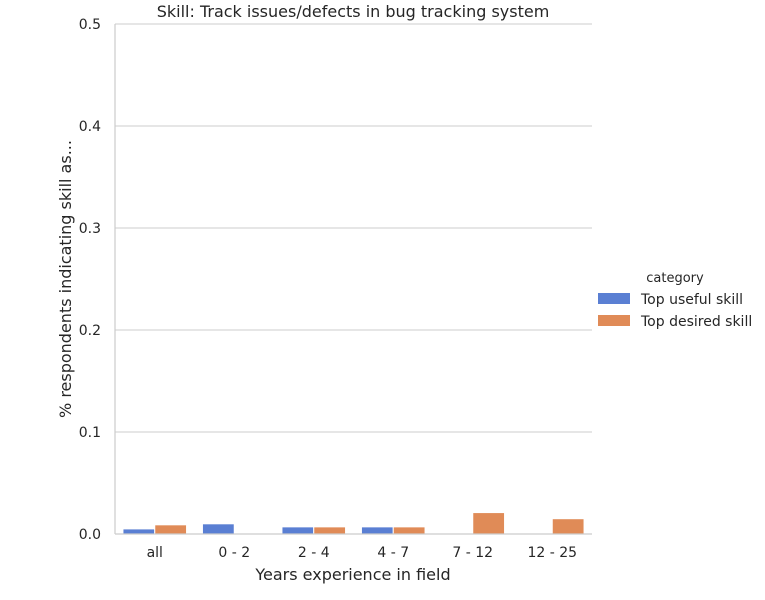  What do you see at coordinates (314, 553) in the screenshot?
I see `x-tick-label: 2 - 4` at bounding box center [314, 553].